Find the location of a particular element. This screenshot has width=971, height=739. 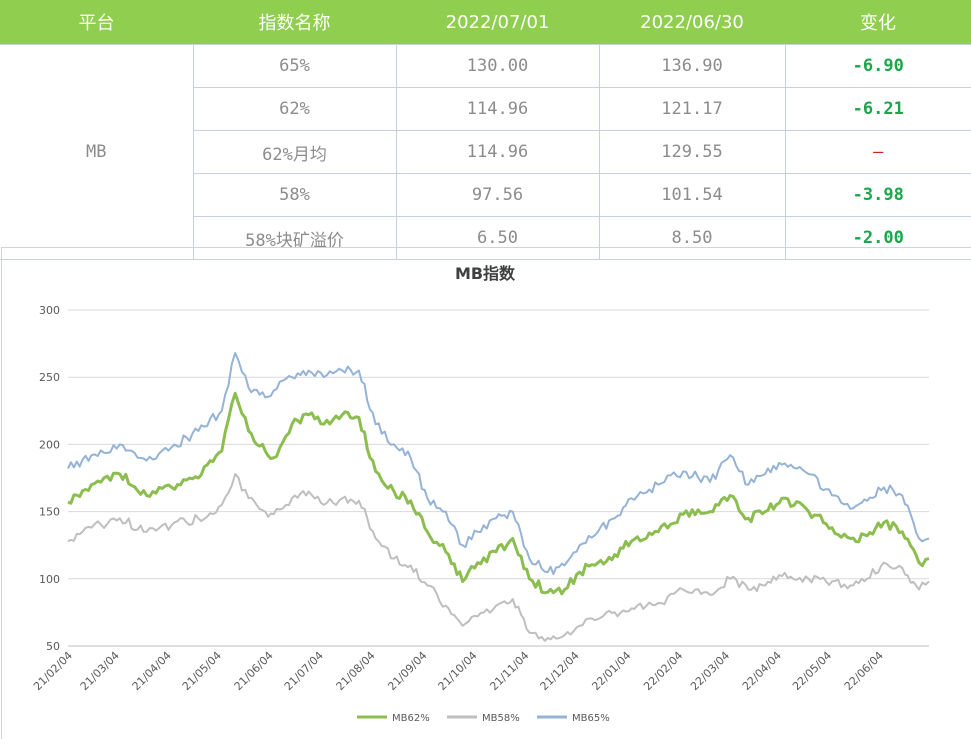

x-tick-label: 21/10/04 is located at coordinates (458, 671).